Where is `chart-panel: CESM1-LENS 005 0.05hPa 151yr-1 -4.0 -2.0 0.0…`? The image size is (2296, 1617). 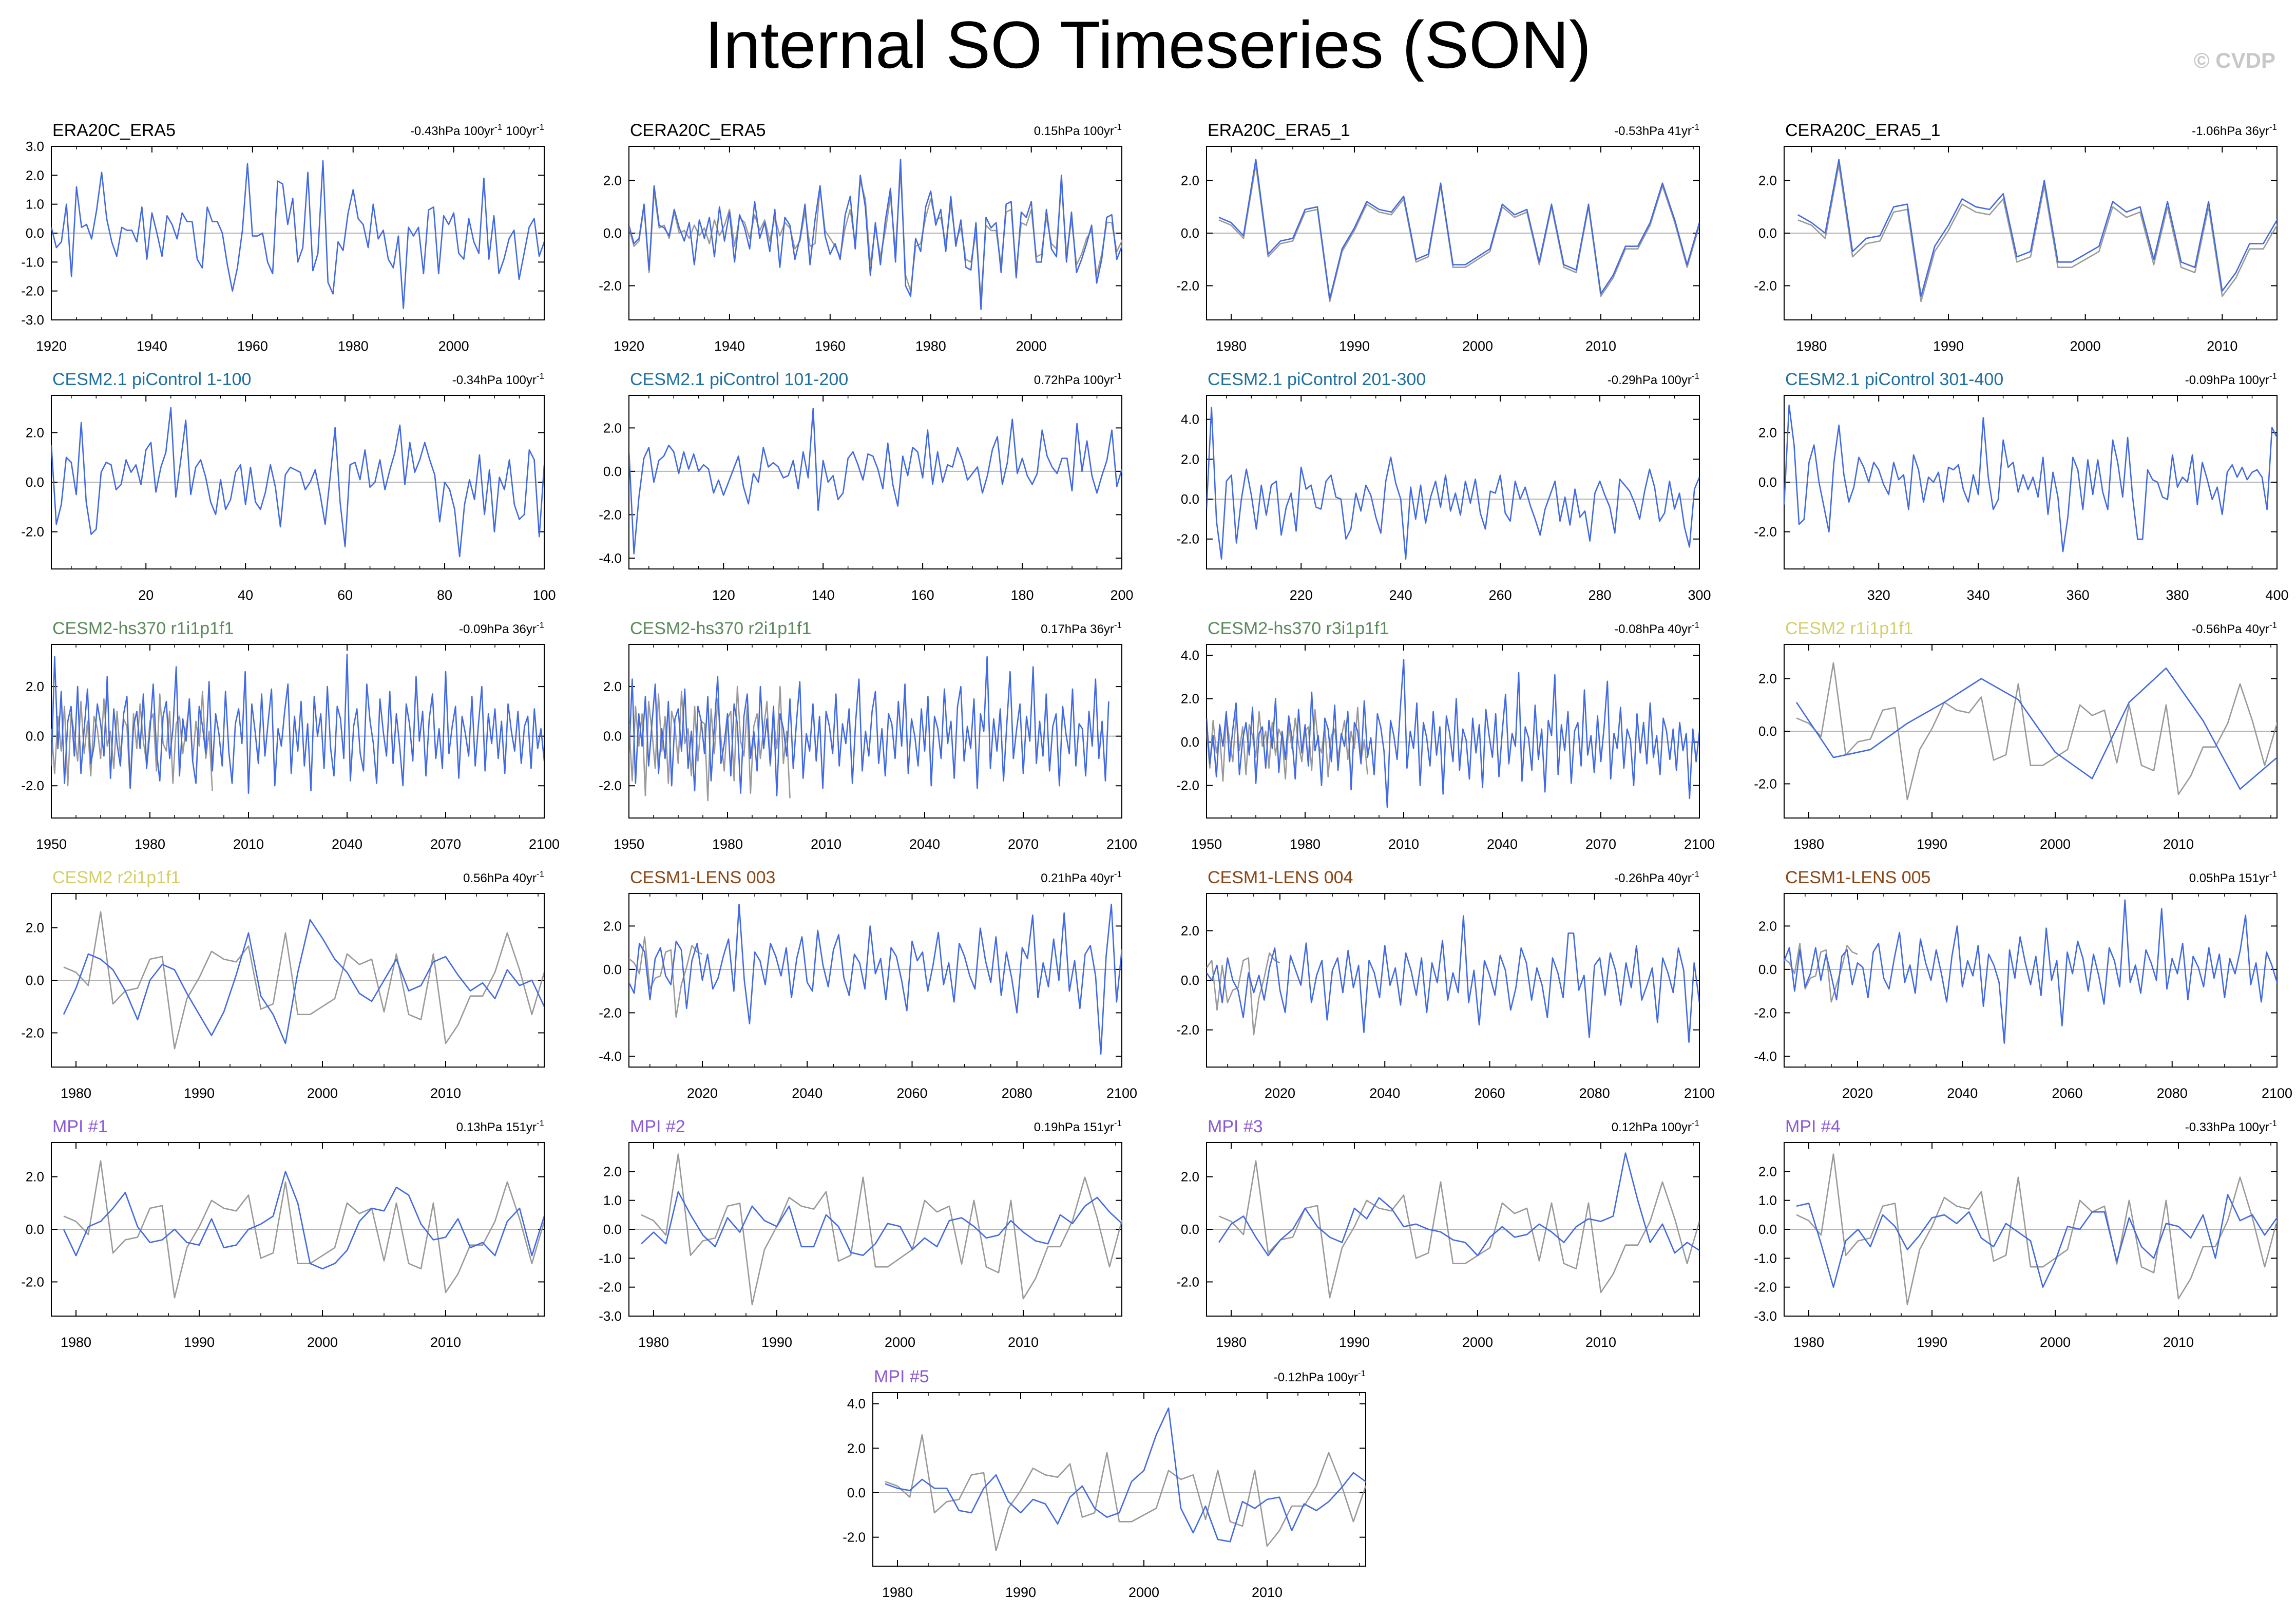 chart-panel: CESM1-LENS 005 0.05hPa 151yr-1 -4.0 -2.0 0.0… is located at coordinates (2023, 985).